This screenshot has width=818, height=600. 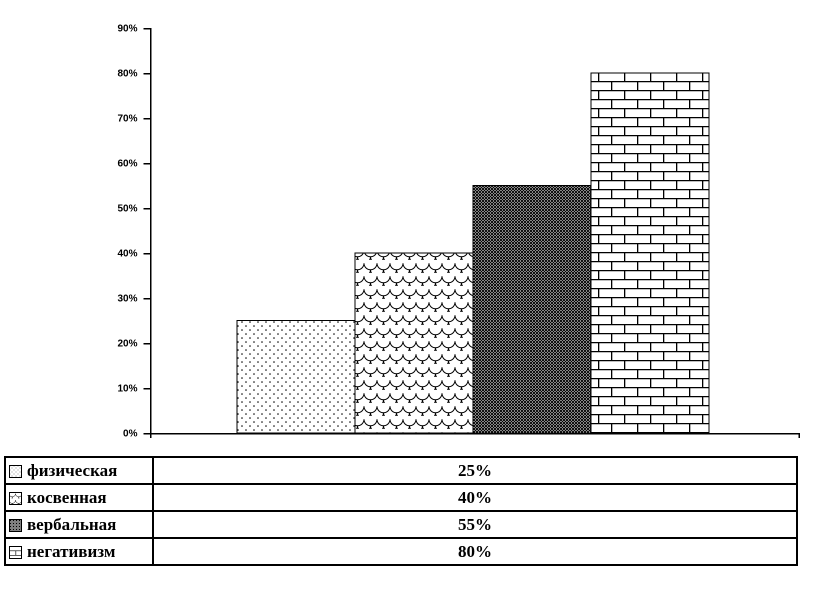 I want to click on y-tick-label: 90%, so click(x=127, y=29).